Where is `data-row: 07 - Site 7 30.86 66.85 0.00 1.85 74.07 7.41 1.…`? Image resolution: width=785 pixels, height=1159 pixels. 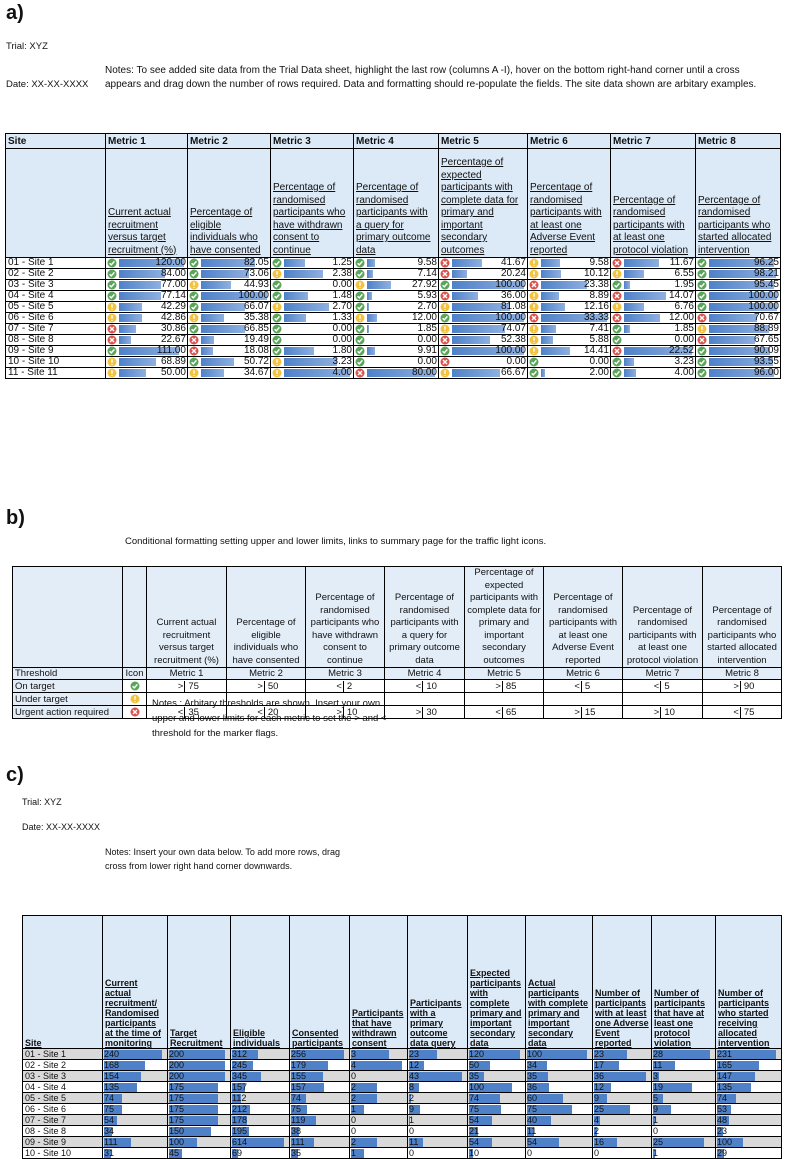 data-row: 07 - Site 7 30.86 66.85 0.00 1.85 74.07 7.41 1.… is located at coordinates (393, 329).